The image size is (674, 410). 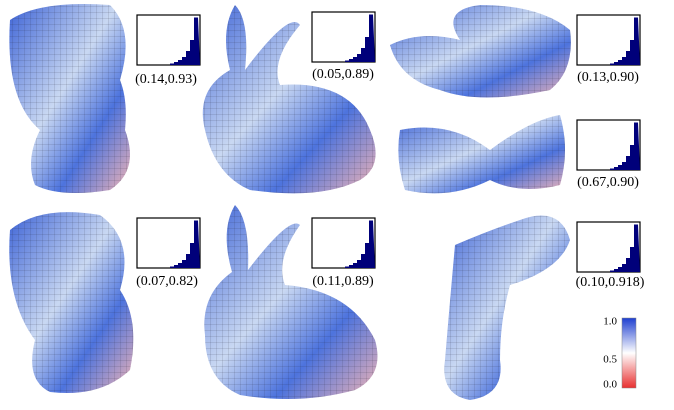 I want to click on colorbar-label: 0.0, so click(x=610, y=385).